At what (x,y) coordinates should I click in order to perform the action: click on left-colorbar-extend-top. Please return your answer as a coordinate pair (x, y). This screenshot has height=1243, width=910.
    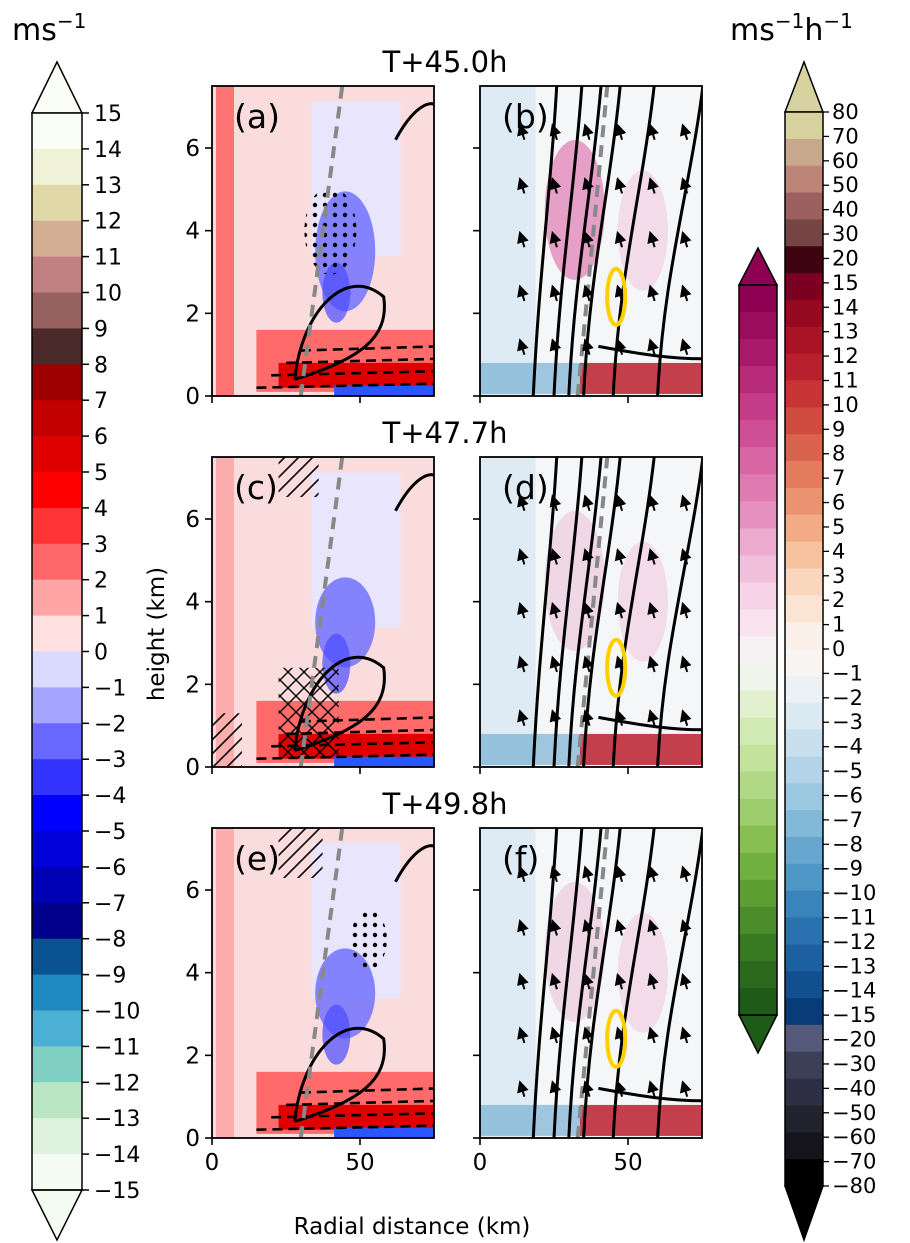
    Looking at the image, I should click on (57, 87).